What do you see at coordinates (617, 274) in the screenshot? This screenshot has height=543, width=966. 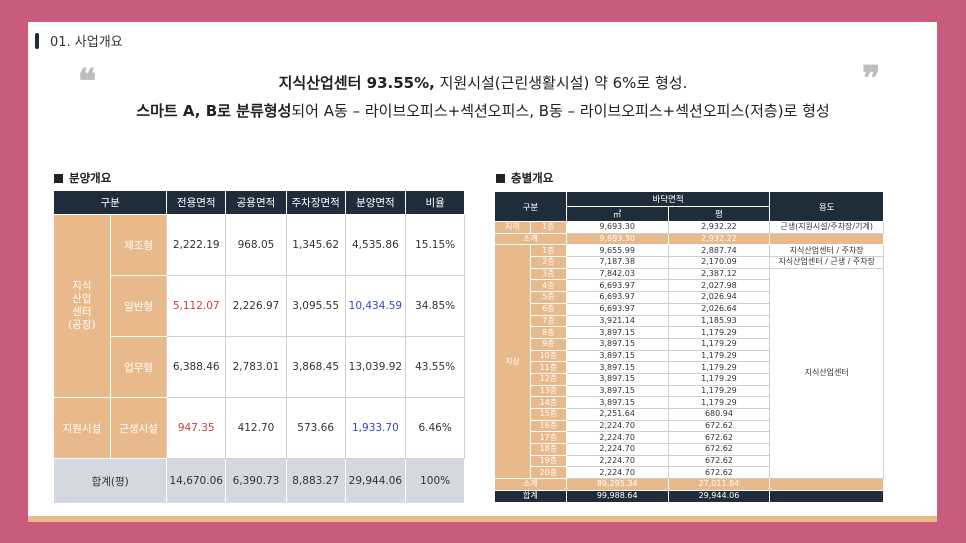 I see `cell-m2: 7,842.03` at bounding box center [617, 274].